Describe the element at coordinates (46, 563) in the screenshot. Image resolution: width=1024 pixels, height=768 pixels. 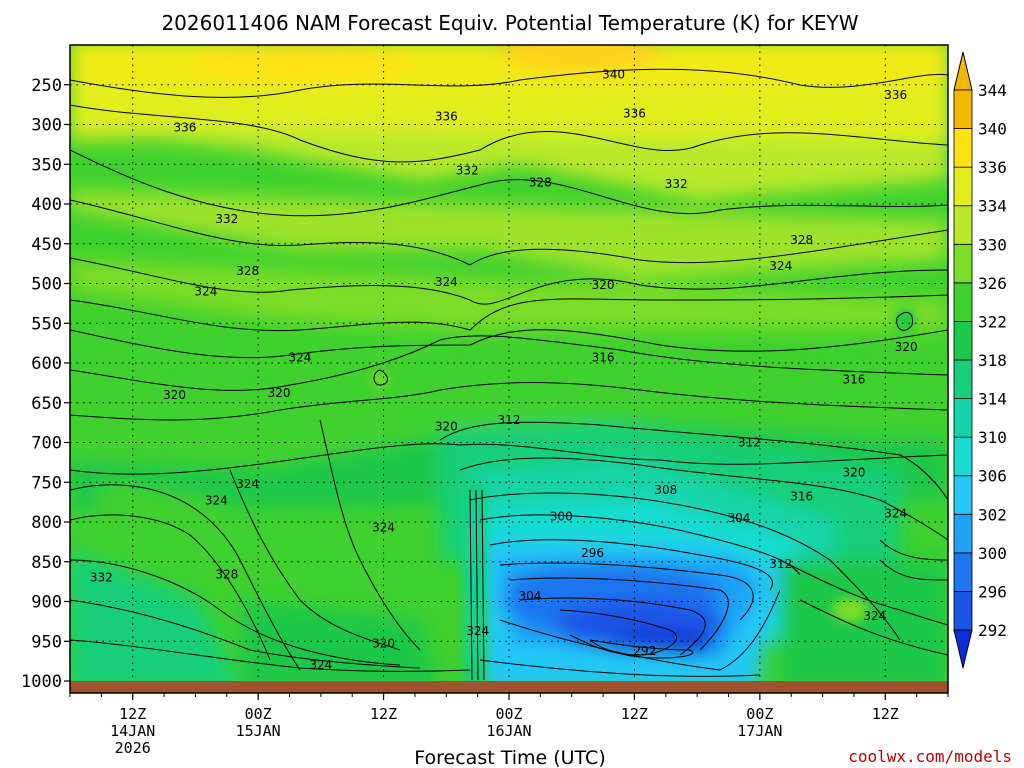
I see `y-tick-label: 850` at that location.